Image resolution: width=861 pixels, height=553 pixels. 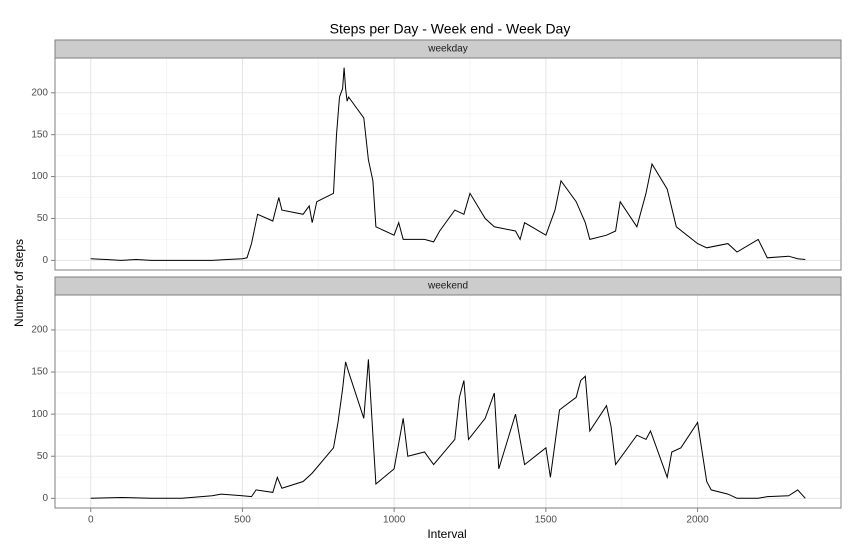 What do you see at coordinates (394, 520) in the screenshot?
I see `x-tick-label: 1000` at bounding box center [394, 520].